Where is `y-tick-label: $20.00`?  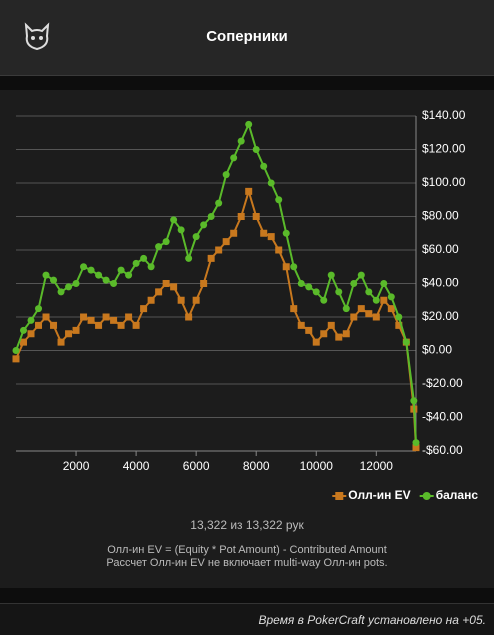
y-tick-label: $20.00 is located at coordinates (440, 316).